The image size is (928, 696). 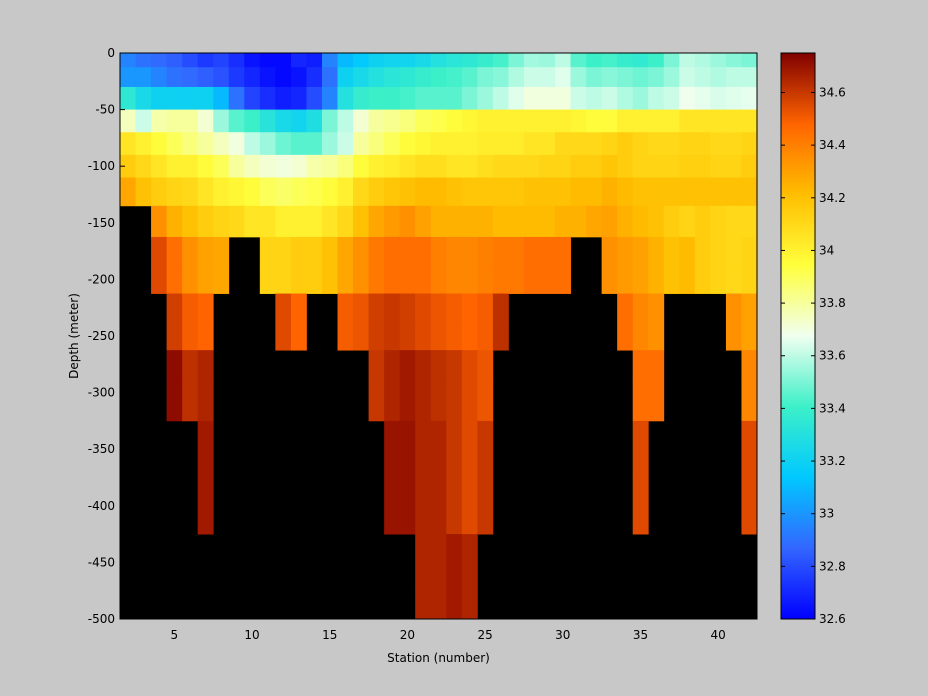 What do you see at coordinates (562, 635) in the screenshot?
I see `x-tick-label: 30` at bounding box center [562, 635].